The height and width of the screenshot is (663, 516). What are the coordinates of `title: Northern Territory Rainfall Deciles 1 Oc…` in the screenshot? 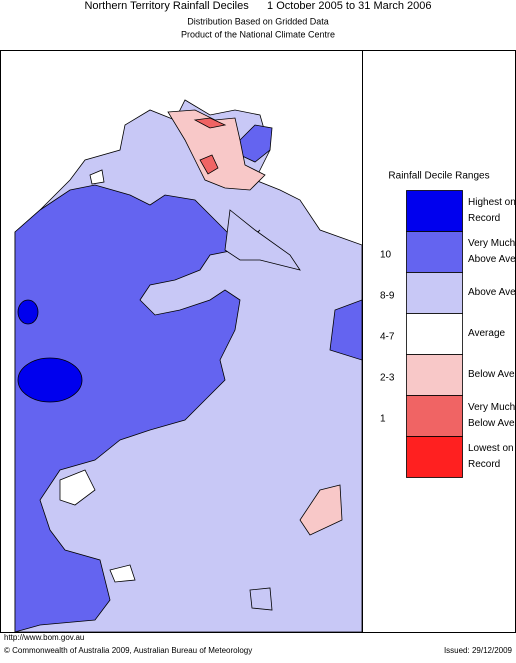 It's located at (257, 6).